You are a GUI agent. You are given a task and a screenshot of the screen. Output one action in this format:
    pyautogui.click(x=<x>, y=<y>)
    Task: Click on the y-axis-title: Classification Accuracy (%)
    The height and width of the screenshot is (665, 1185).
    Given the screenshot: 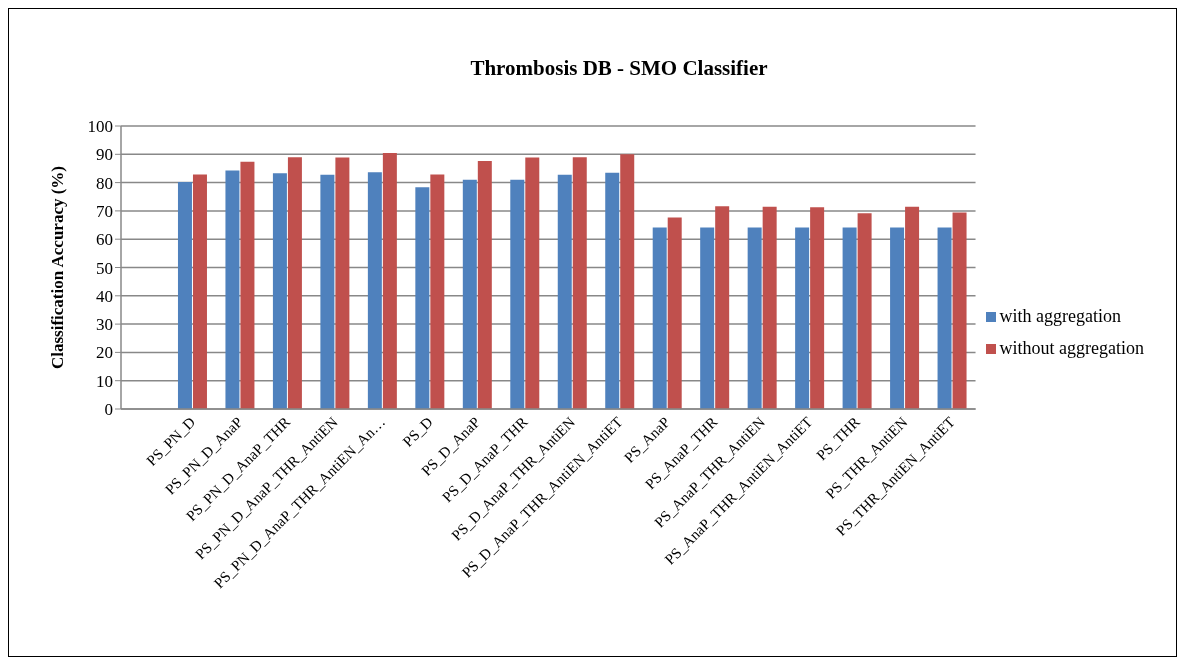 What is the action you would take?
    pyautogui.click(x=58, y=267)
    